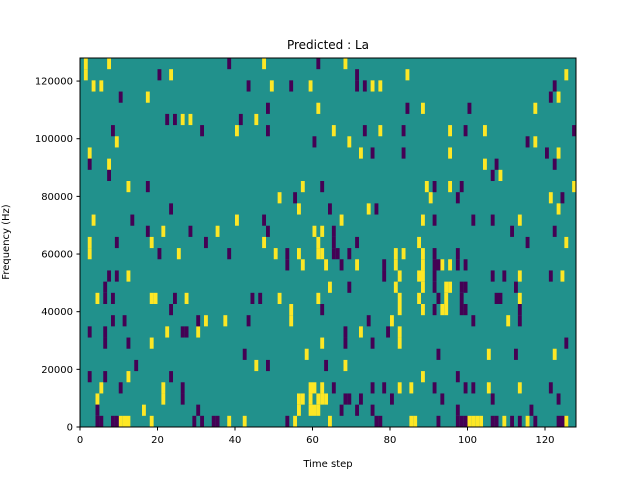 This screenshot has width=640, height=480. Describe the element at coordinates (70, 428) in the screenshot. I see `y-tick-label: 0` at that location.